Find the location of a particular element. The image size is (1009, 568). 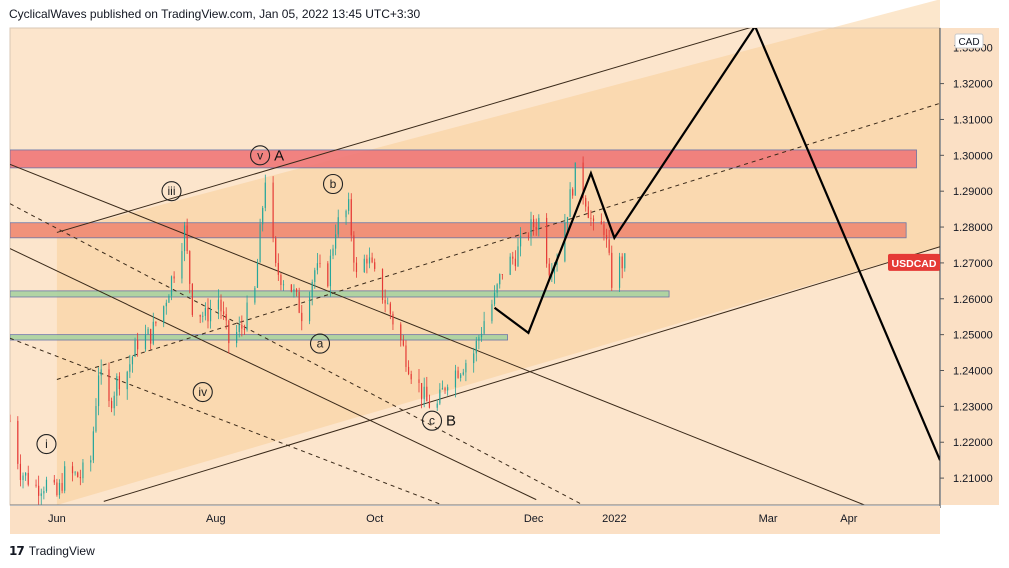

wave-circle-a is located at coordinates (320, 343).